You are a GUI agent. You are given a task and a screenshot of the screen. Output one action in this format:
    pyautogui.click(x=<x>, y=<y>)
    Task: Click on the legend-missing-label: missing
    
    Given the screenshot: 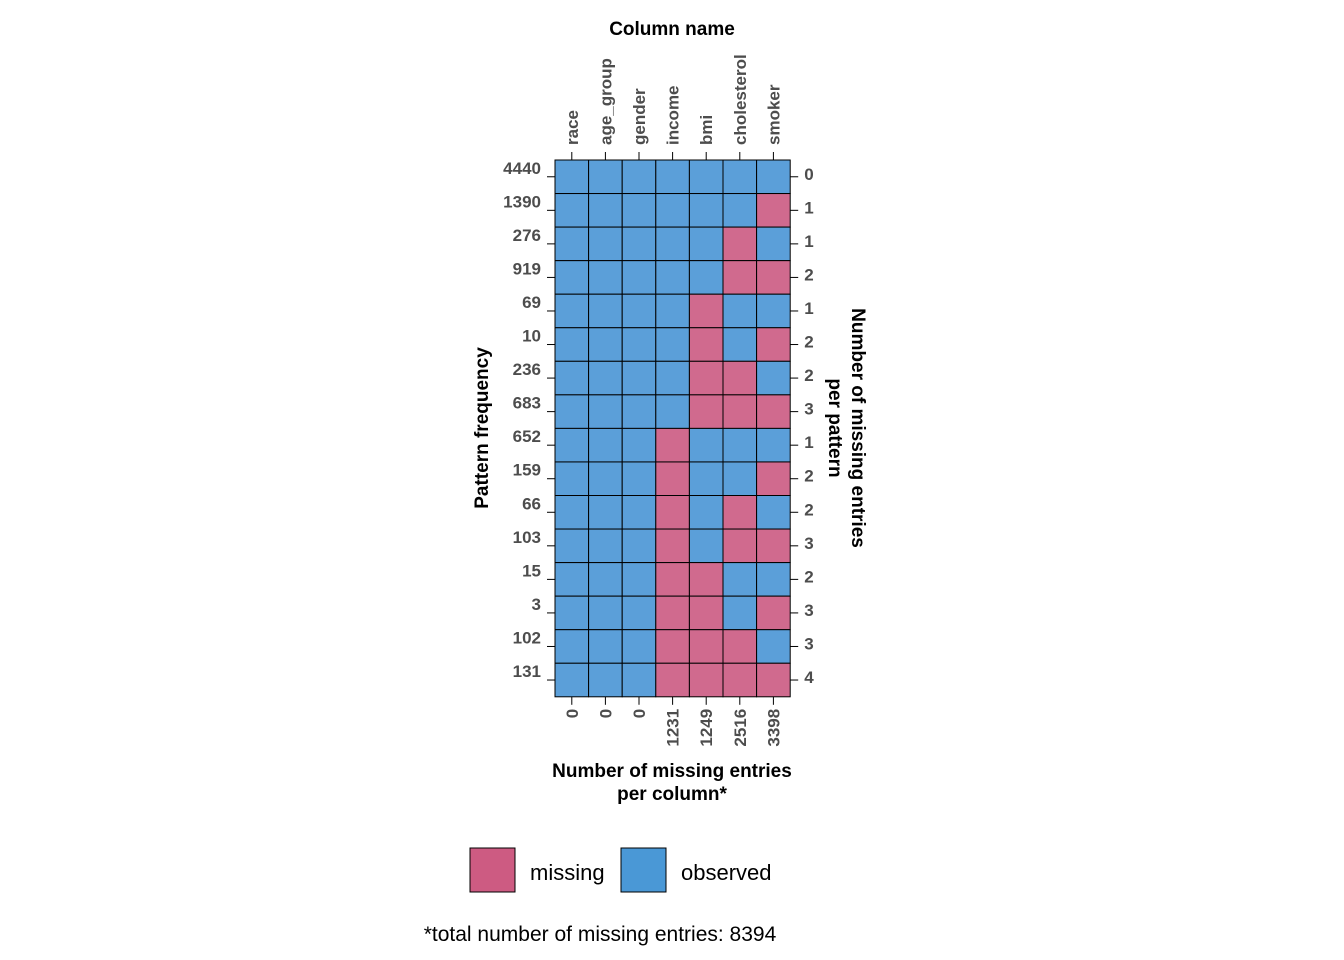 What is the action you would take?
    pyautogui.click(x=567, y=872)
    